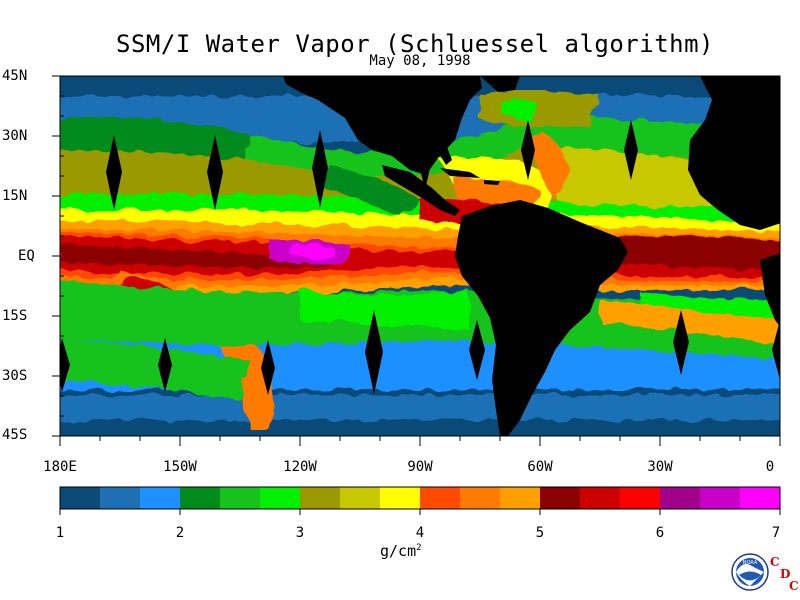 The image size is (800, 600). Describe the element at coordinates (15, 316) in the screenshot. I see `lat-label-15s: 15S` at that location.